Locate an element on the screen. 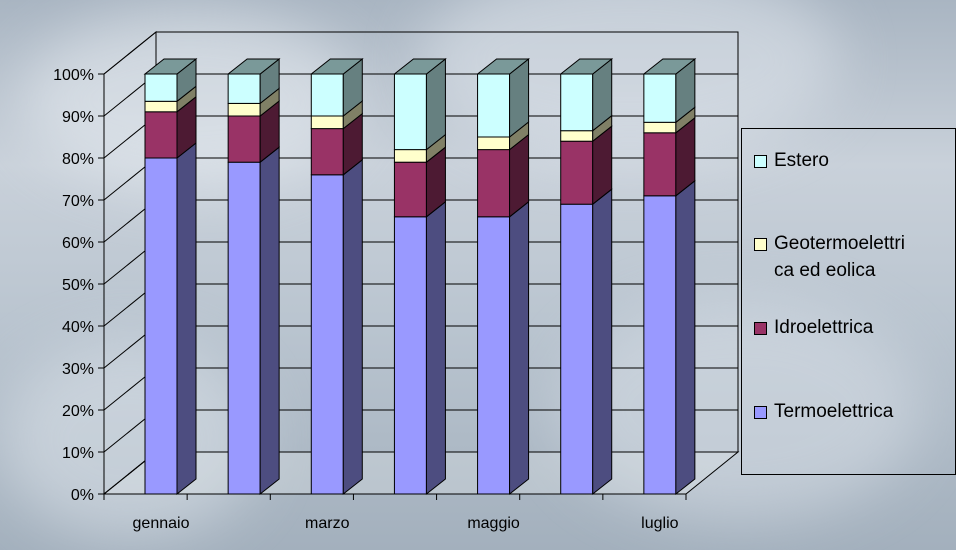  y-tick-label: 10% is located at coordinates (78, 453).